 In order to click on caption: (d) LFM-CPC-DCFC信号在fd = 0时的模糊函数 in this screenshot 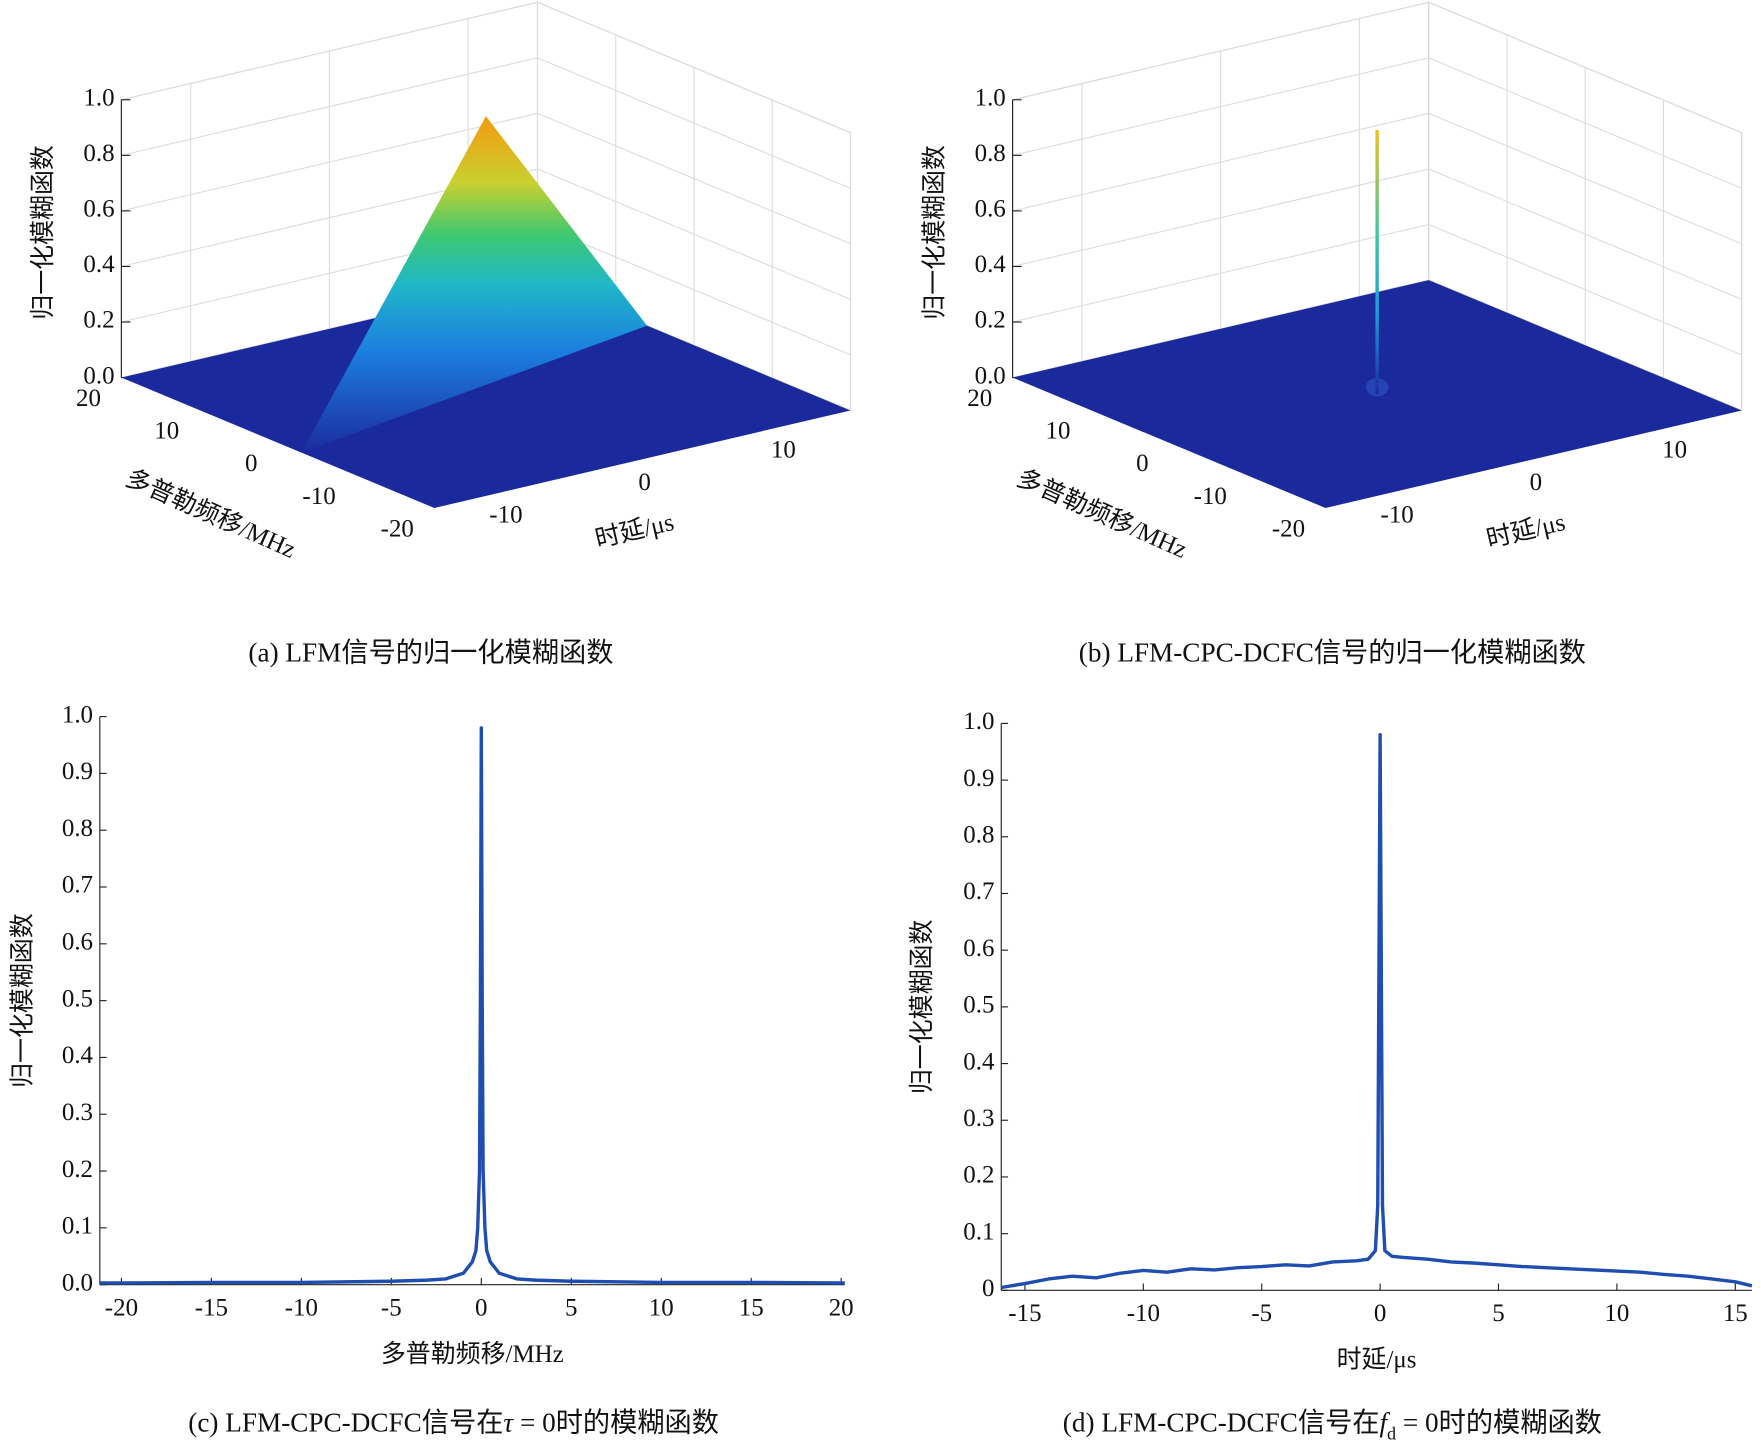, I will do `click(1332, 1424)`.